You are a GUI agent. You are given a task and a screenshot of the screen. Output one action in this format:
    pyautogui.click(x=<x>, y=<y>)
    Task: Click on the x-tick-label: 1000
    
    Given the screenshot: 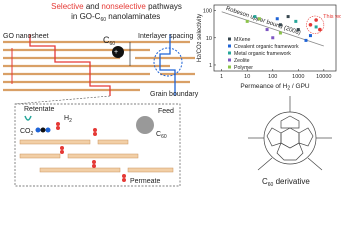 What is the action you would take?
    pyautogui.click(x=298, y=77)
    